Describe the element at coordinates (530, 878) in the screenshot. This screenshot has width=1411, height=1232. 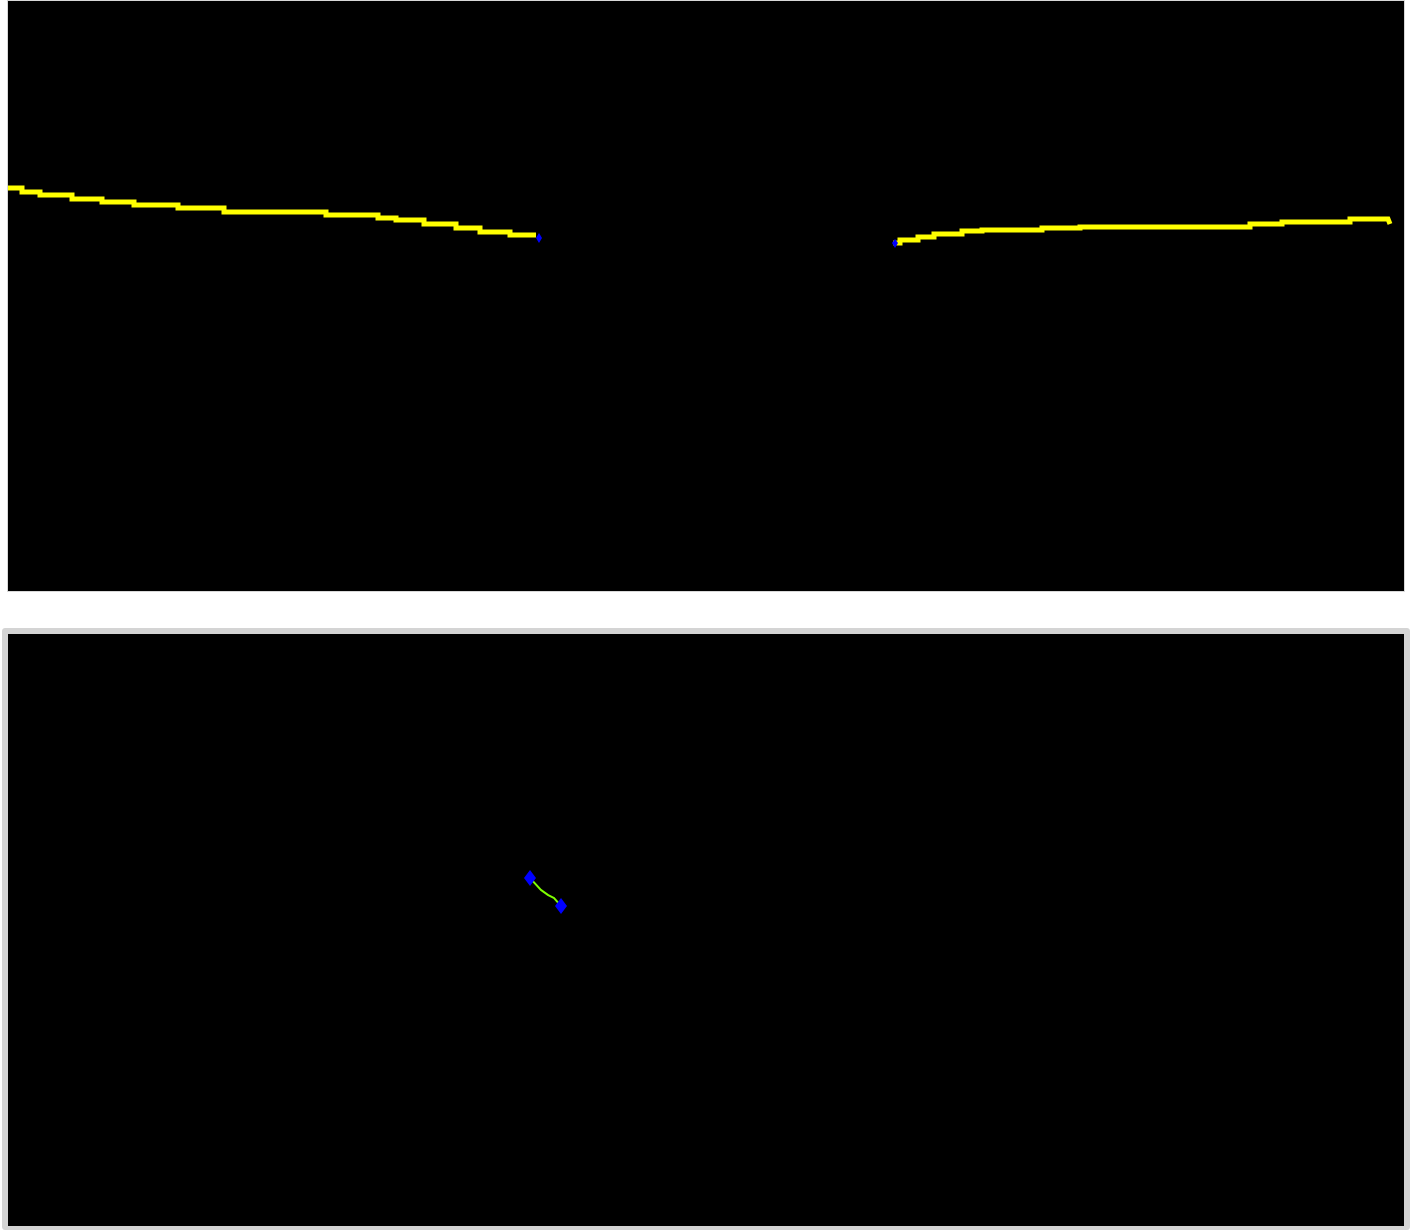
I see `segment-start` at that location.